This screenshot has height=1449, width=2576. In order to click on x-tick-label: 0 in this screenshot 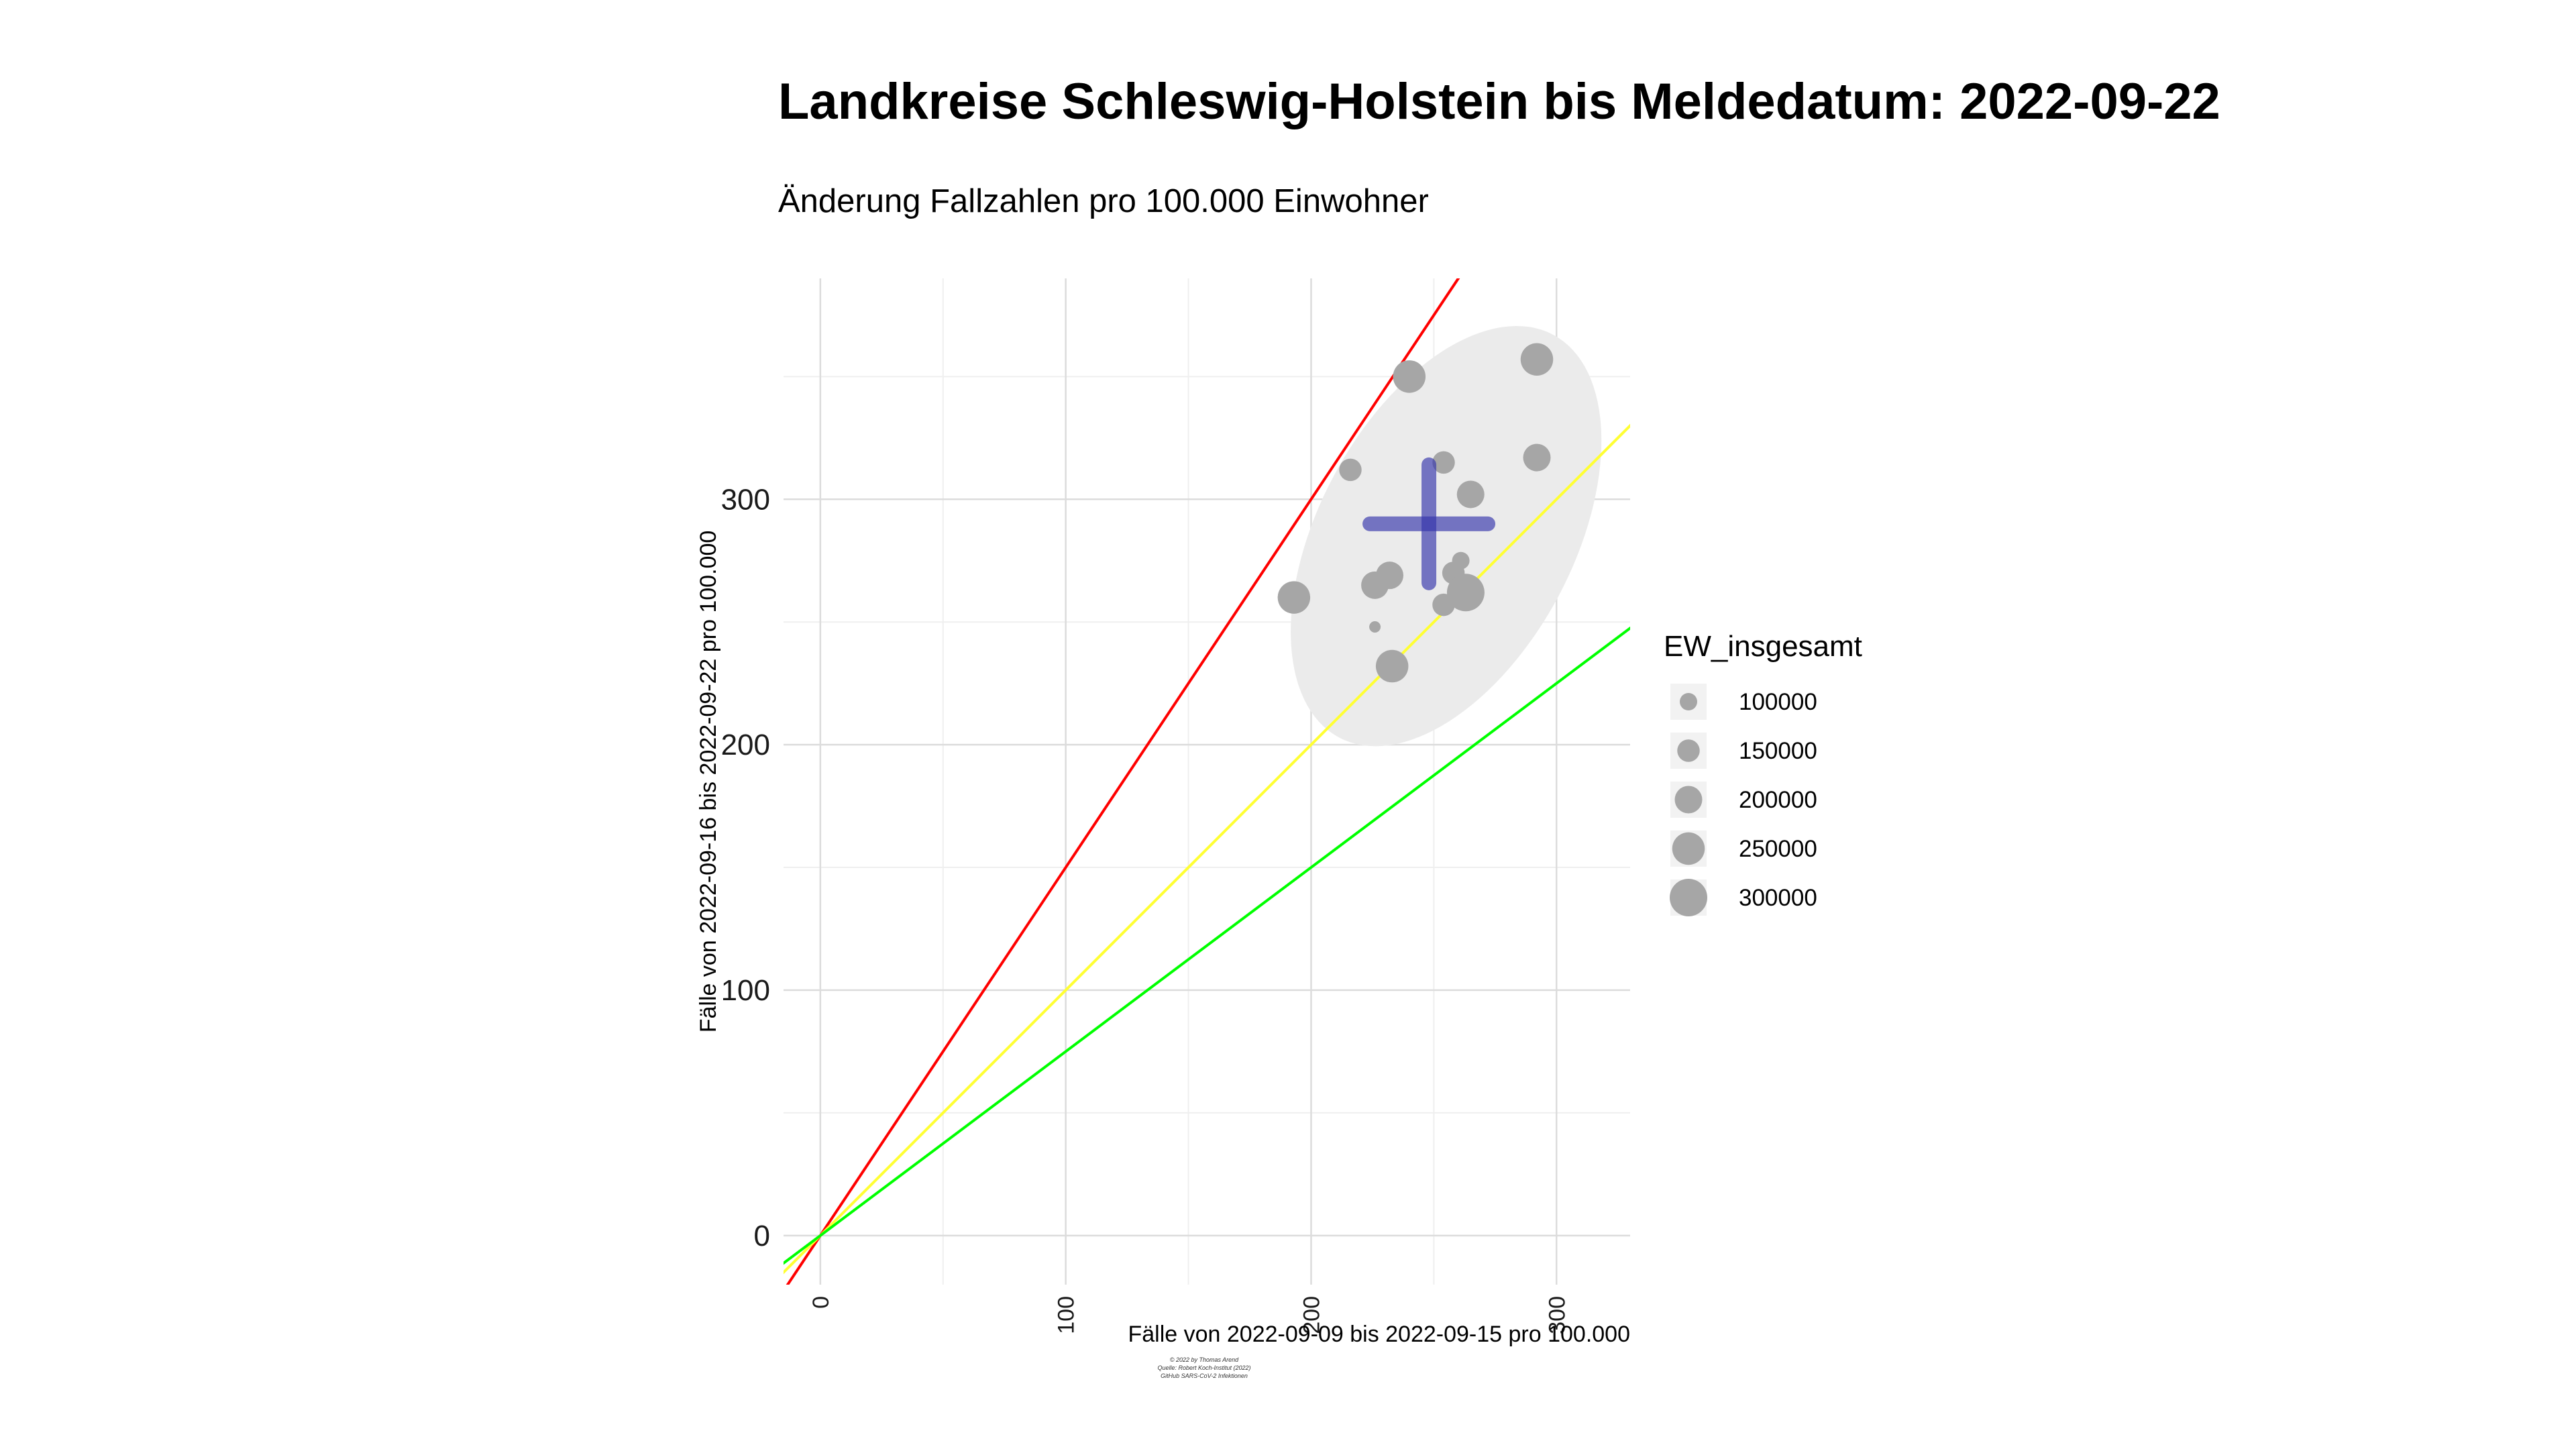, I will do `click(821, 1302)`.